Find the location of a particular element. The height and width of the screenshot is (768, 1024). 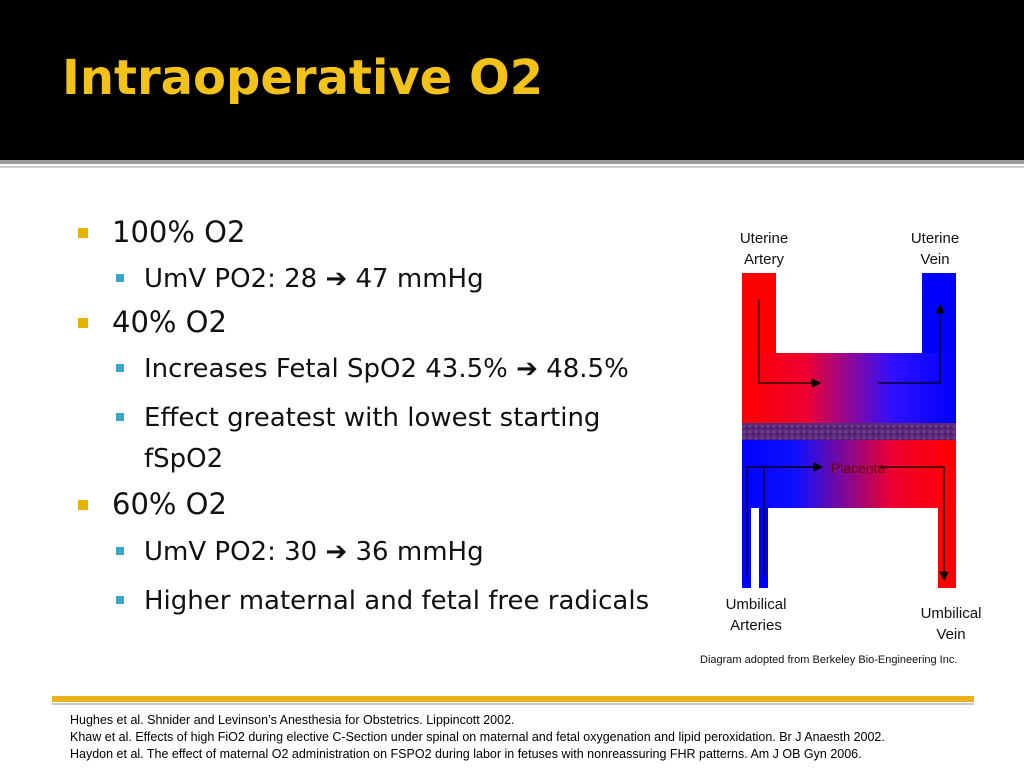

footer-rule is located at coordinates (513, 699).